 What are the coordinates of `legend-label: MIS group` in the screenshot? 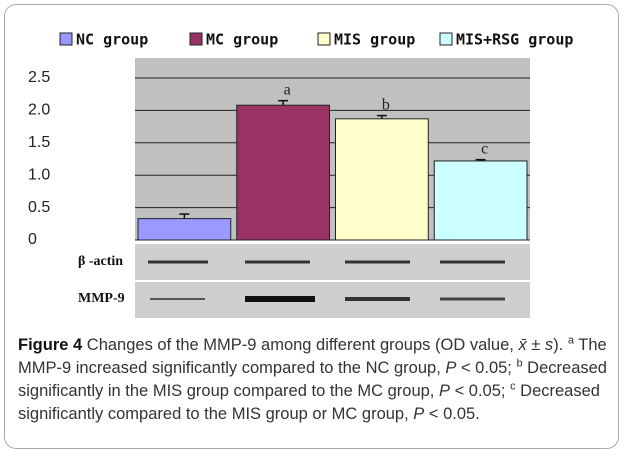 It's located at (374, 40).